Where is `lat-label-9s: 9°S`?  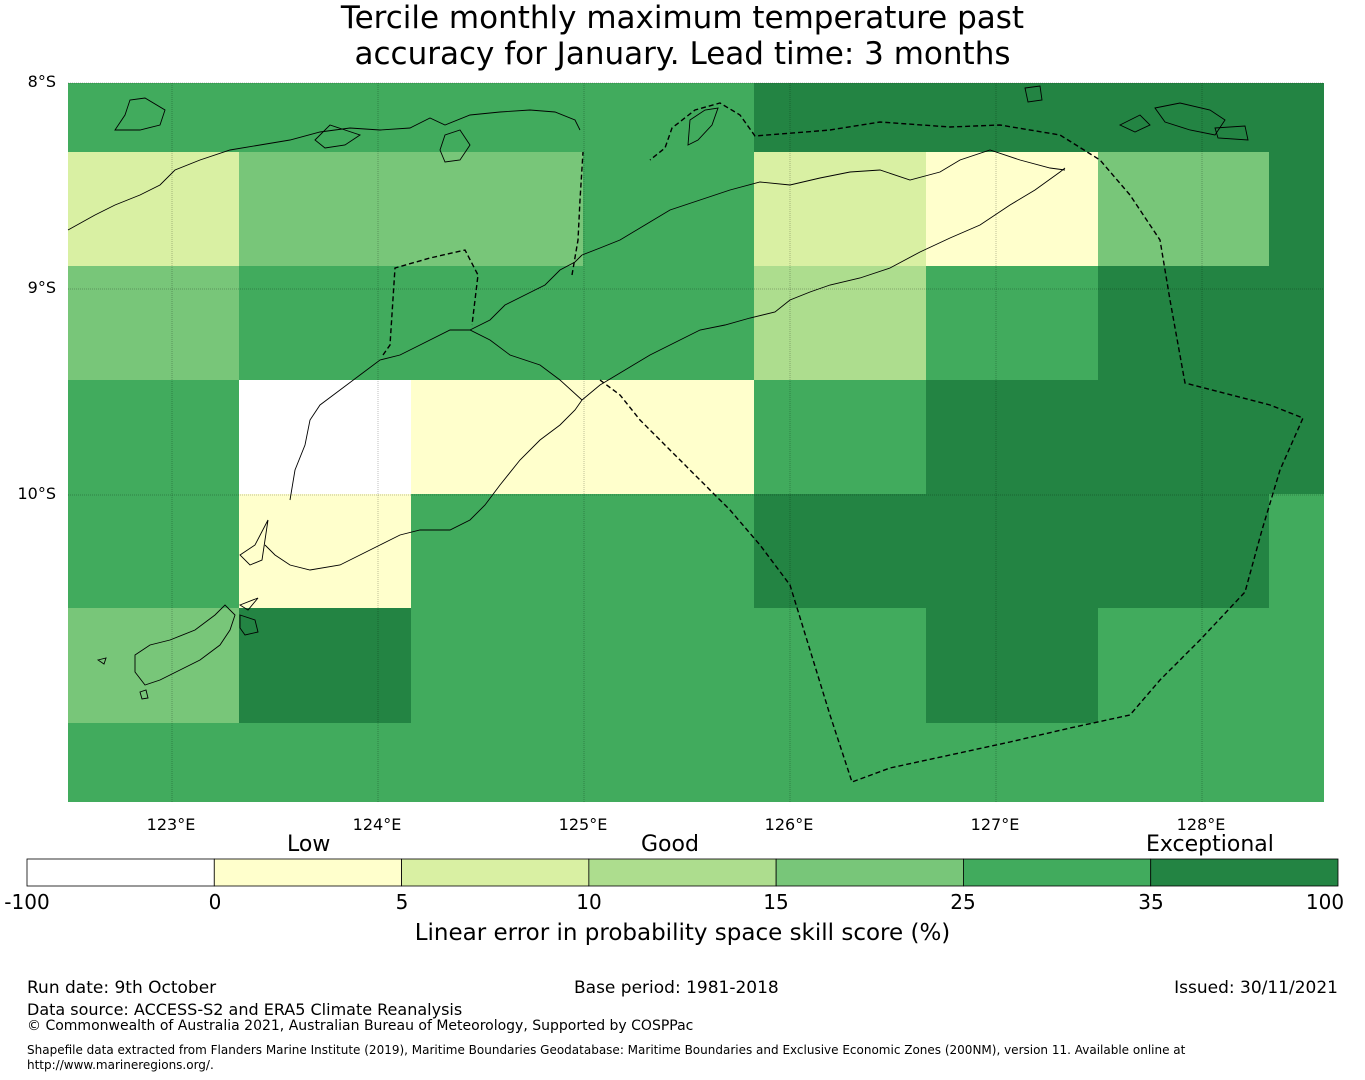
lat-label-9s: 9°S is located at coordinates (41, 287).